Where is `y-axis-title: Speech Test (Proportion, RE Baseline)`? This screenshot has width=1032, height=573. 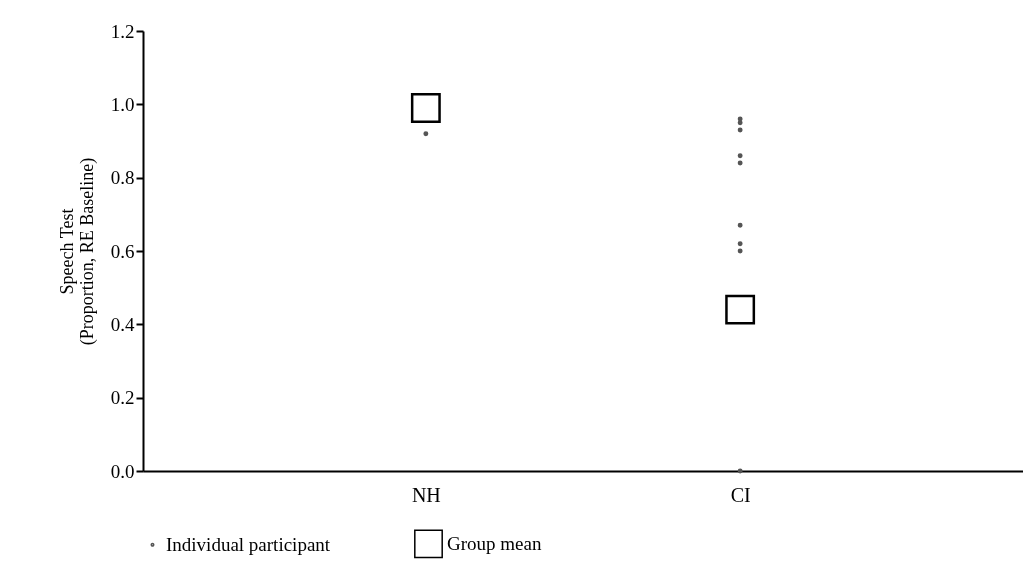 y-axis-title: Speech Test (Proportion, RE Baseline) is located at coordinates (77, 251).